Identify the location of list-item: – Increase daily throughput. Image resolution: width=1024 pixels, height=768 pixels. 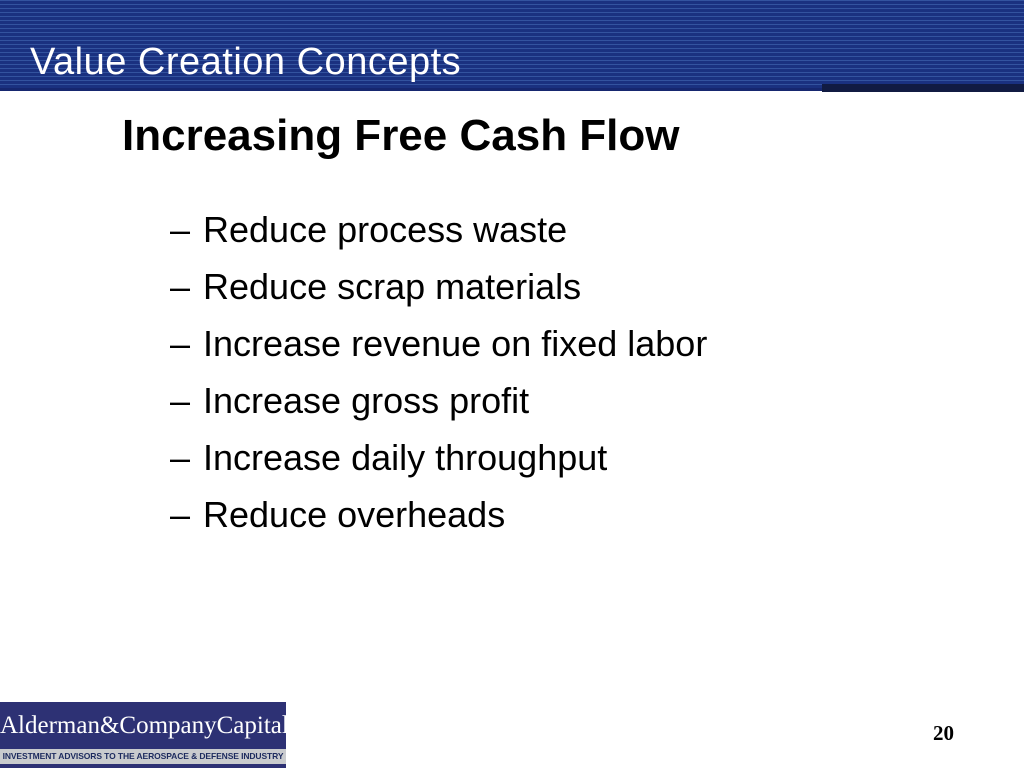
(438, 457).